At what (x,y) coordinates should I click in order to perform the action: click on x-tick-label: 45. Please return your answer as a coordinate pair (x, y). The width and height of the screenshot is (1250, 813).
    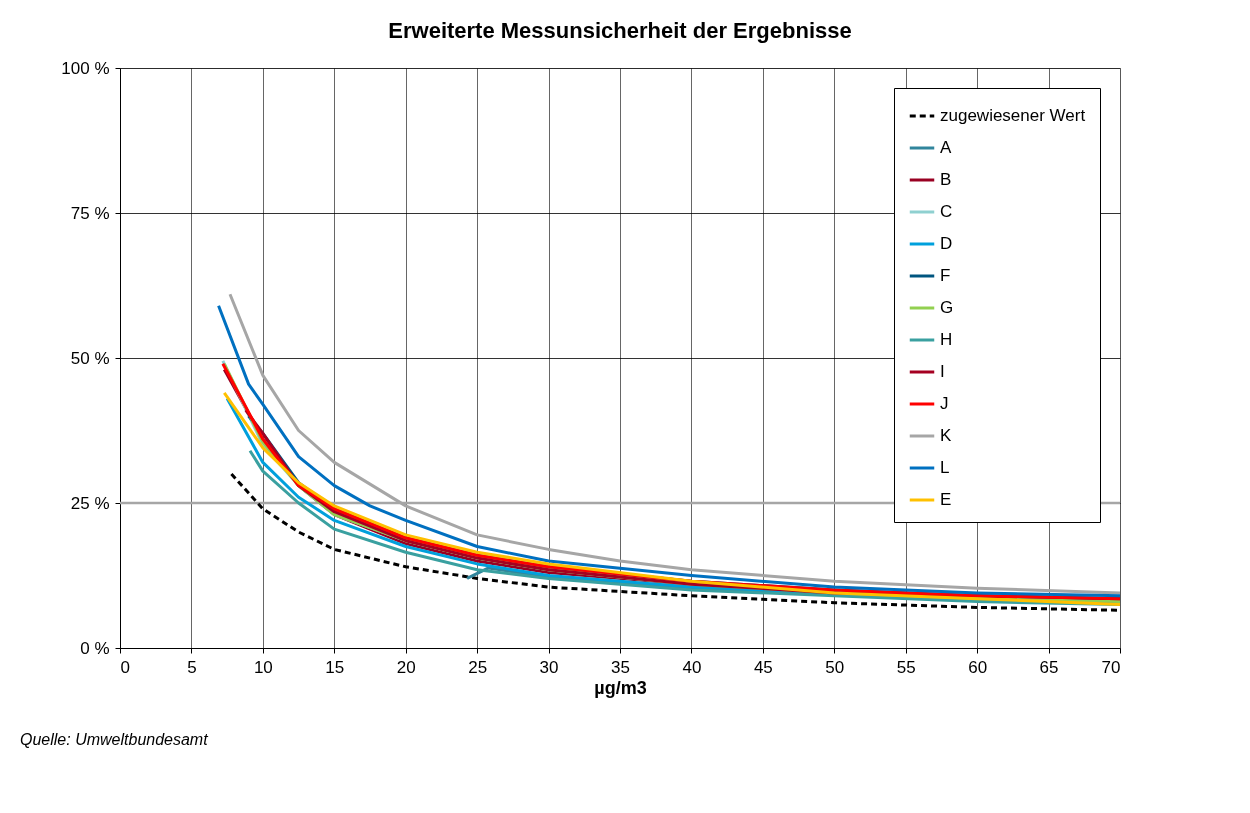
    Looking at the image, I should click on (763, 667).